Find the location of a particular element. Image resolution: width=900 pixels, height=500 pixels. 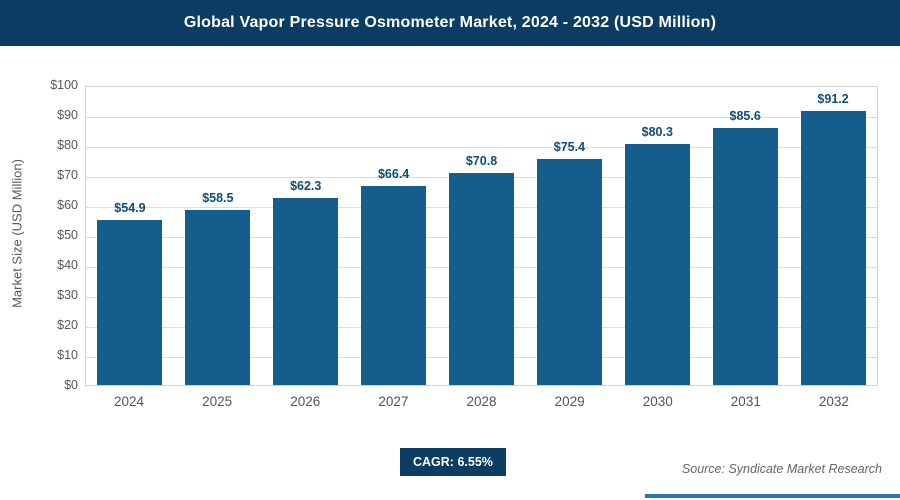

bar-slot: $70.8 is located at coordinates (482, 236).